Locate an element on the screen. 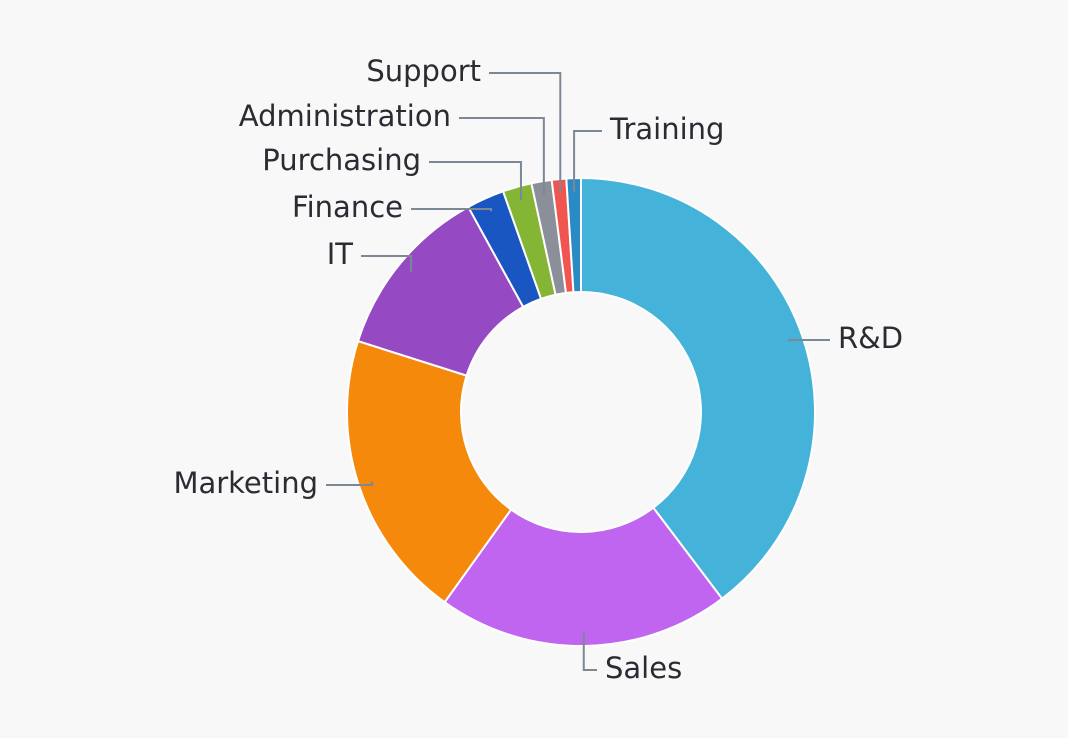  slice-label: Sales is located at coordinates (643, 668).